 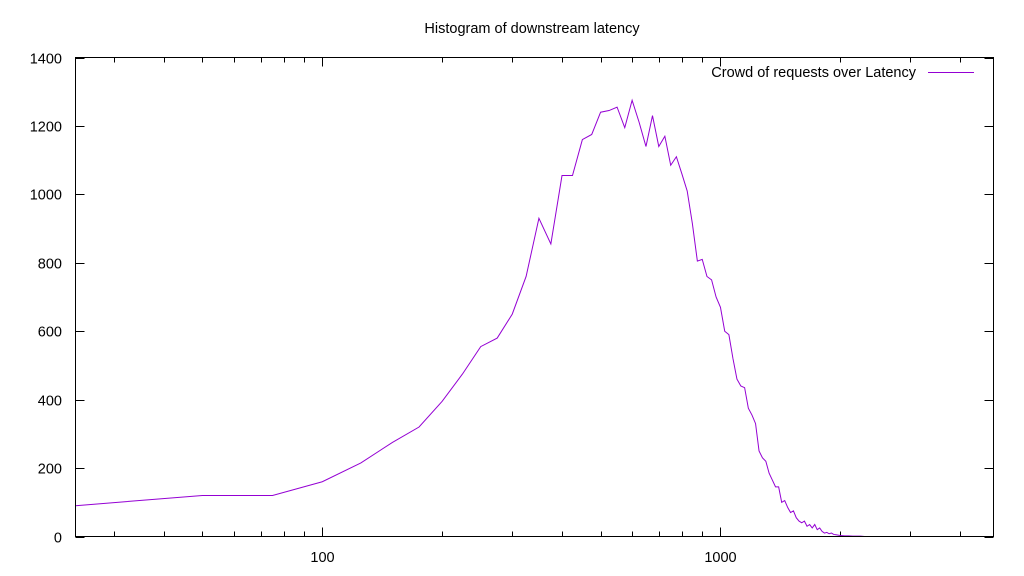 I want to click on y-tick-label: 1000, so click(x=46, y=196).